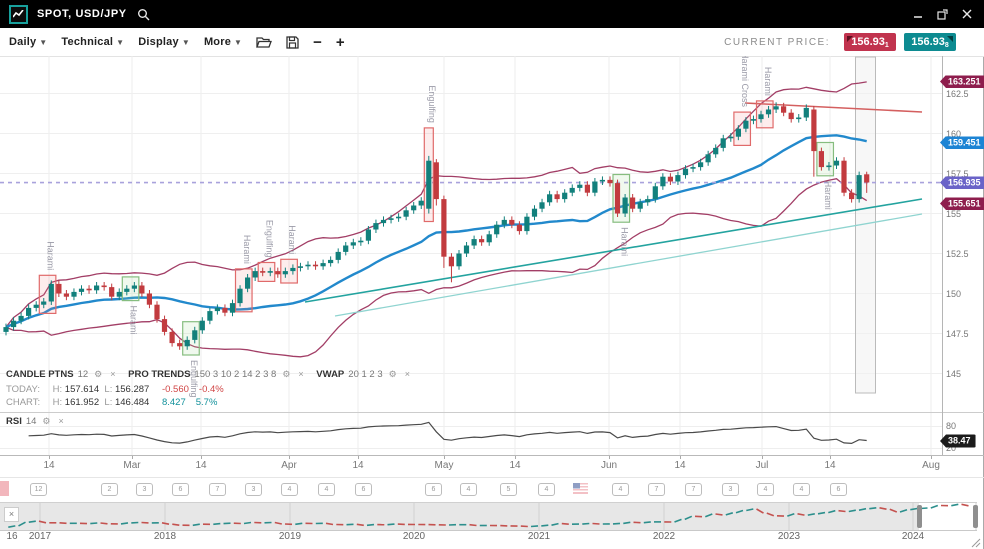  What do you see at coordinates (290, 536) in the screenshot?
I see `navigator-year-label: 2019` at bounding box center [290, 536].